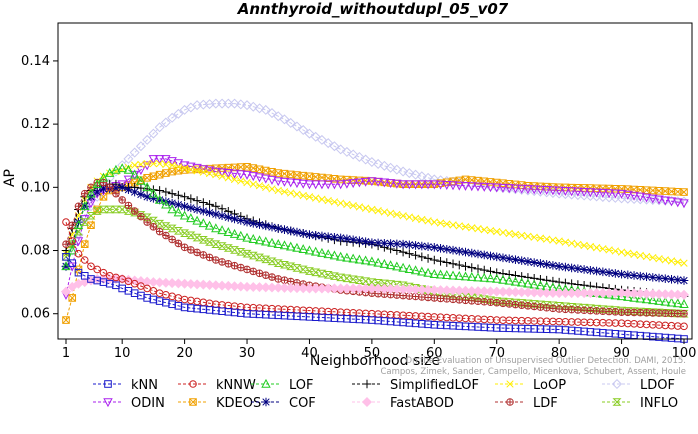 The height and width of the screenshot is (434, 698). What do you see at coordinates (39, 188) in the screenshot?
I see `y-axis: 0.06 0.08 0.10 0.12 0.14` at bounding box center [39, 188].